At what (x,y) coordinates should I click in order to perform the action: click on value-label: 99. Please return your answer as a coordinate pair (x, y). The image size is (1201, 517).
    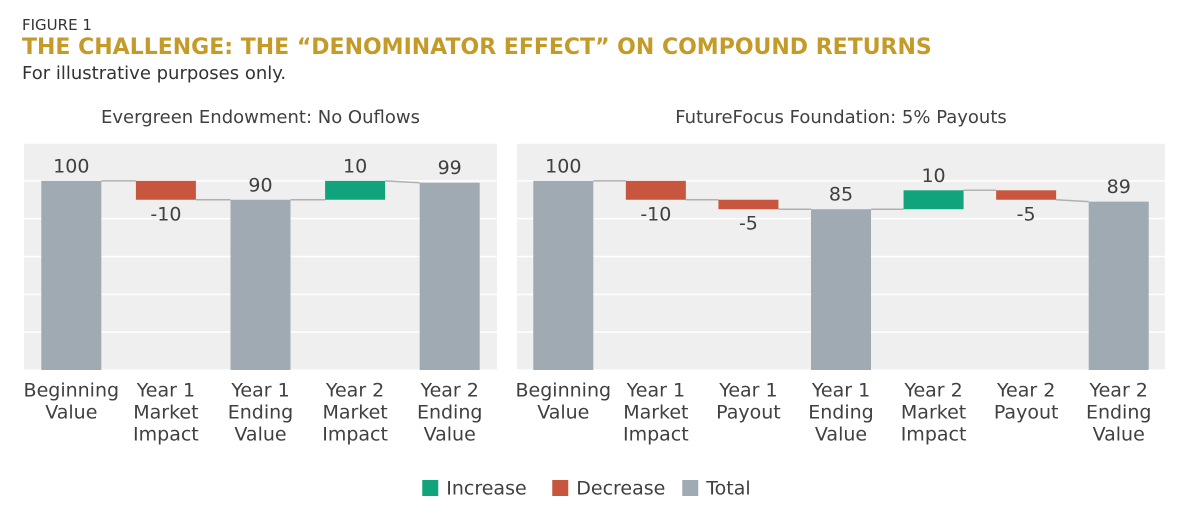
    Looking at the image, I should click on (450, 168).